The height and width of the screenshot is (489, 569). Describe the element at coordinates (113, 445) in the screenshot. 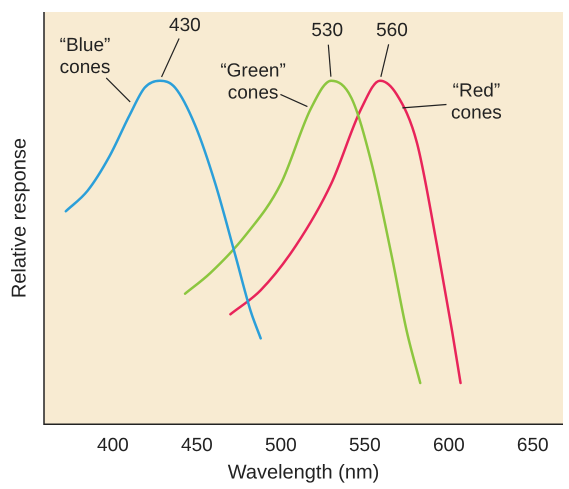

I see `x-tick-label: 400` at that location.